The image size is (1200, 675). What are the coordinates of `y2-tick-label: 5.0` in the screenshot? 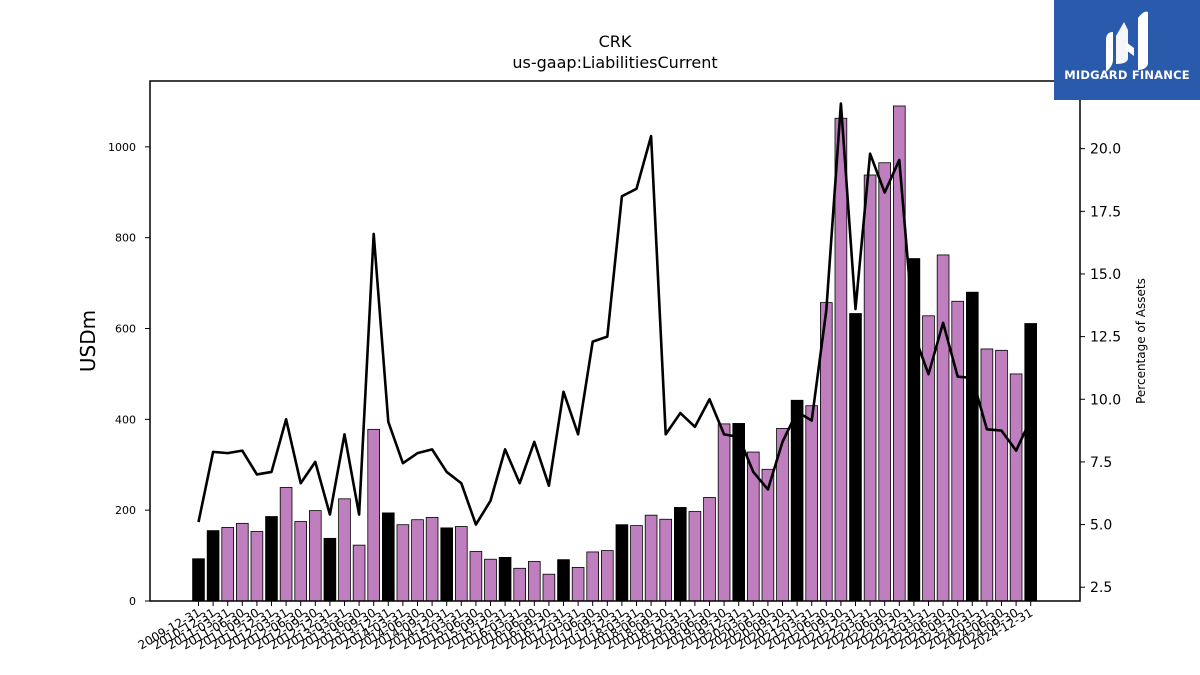 It's located at (1101, 526).